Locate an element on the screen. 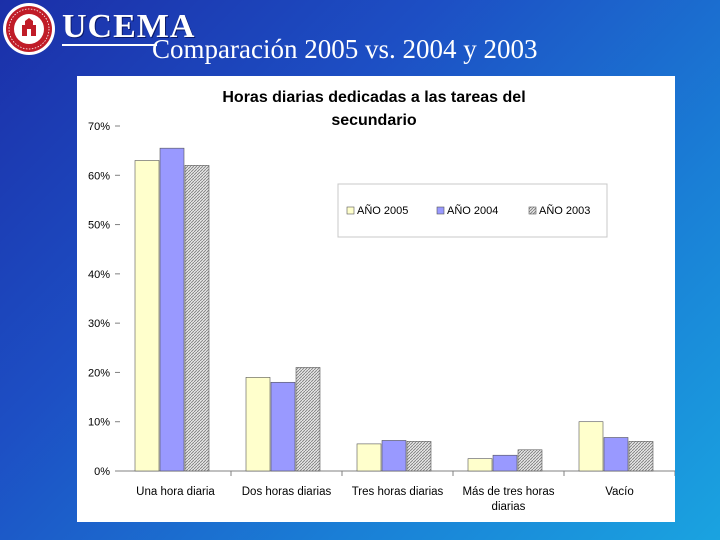 This screenshot has height=540, width=720. y-tick-label: 60% is located at coordinates (99, 176).